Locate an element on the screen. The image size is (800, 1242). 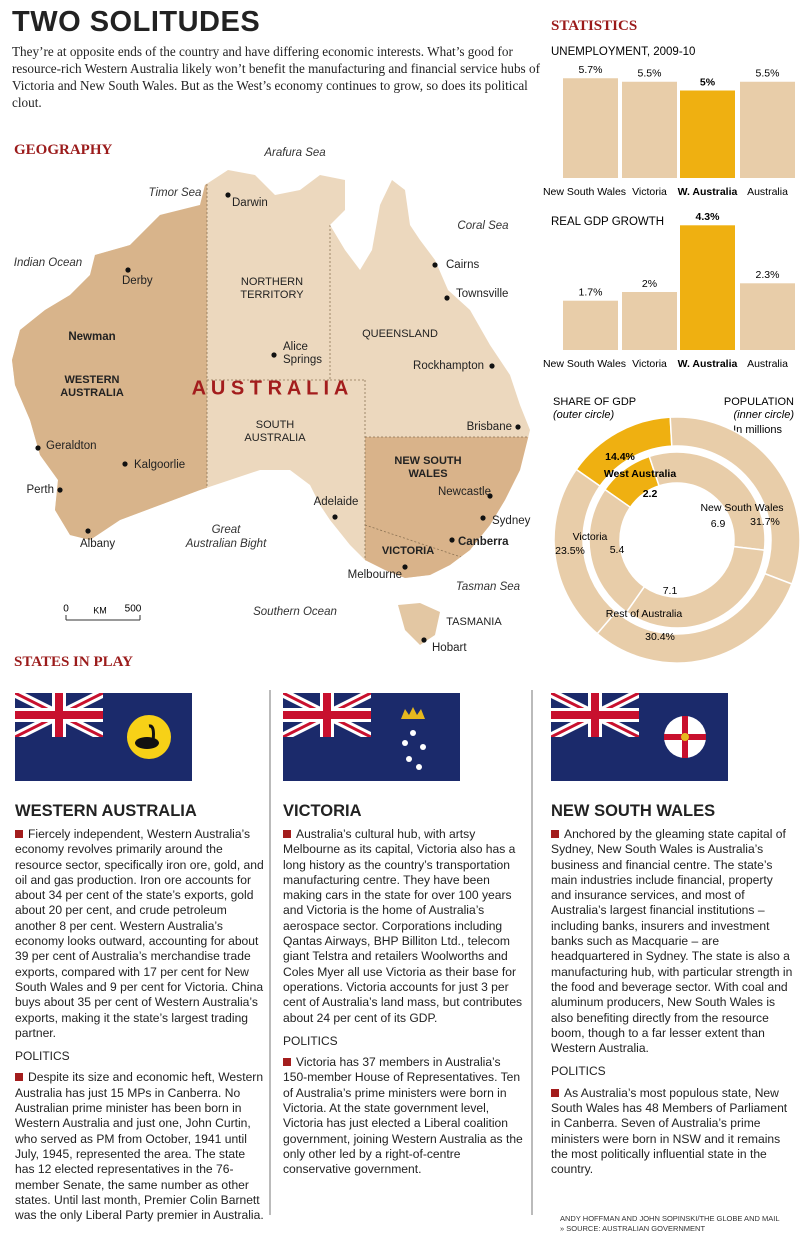
region-label: SOUTH is located at coordinates (275, 425).